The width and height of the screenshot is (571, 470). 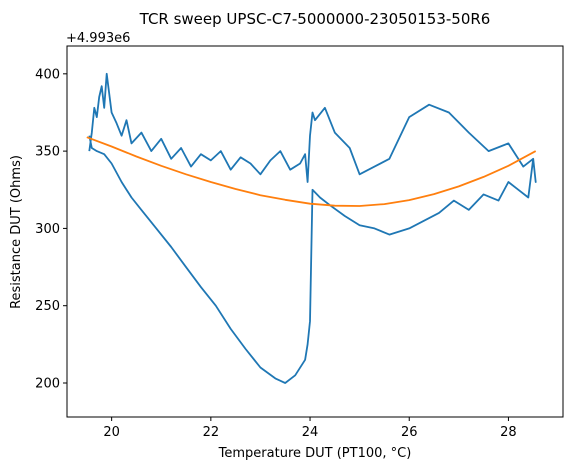 I want to click on y-tick-label: 350, so click(x=47, y=152).